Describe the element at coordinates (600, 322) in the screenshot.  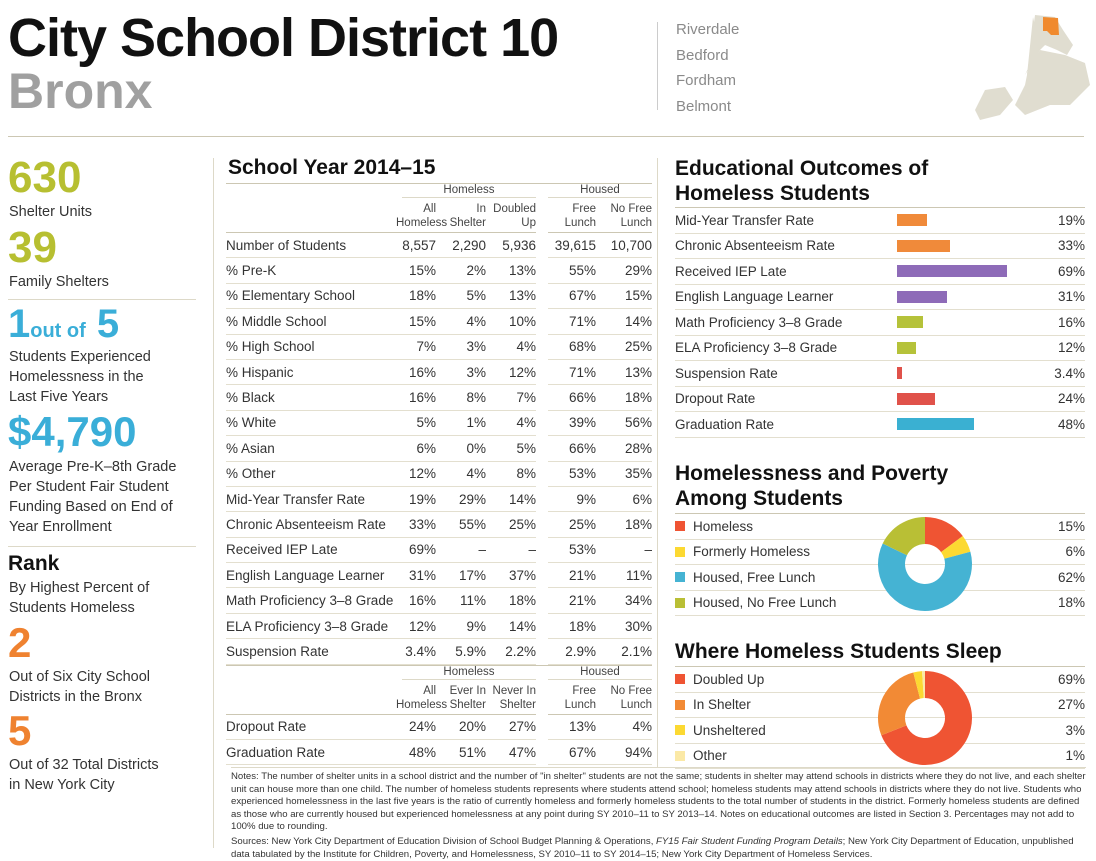
I see `row-group: 71% 14%` at that location.